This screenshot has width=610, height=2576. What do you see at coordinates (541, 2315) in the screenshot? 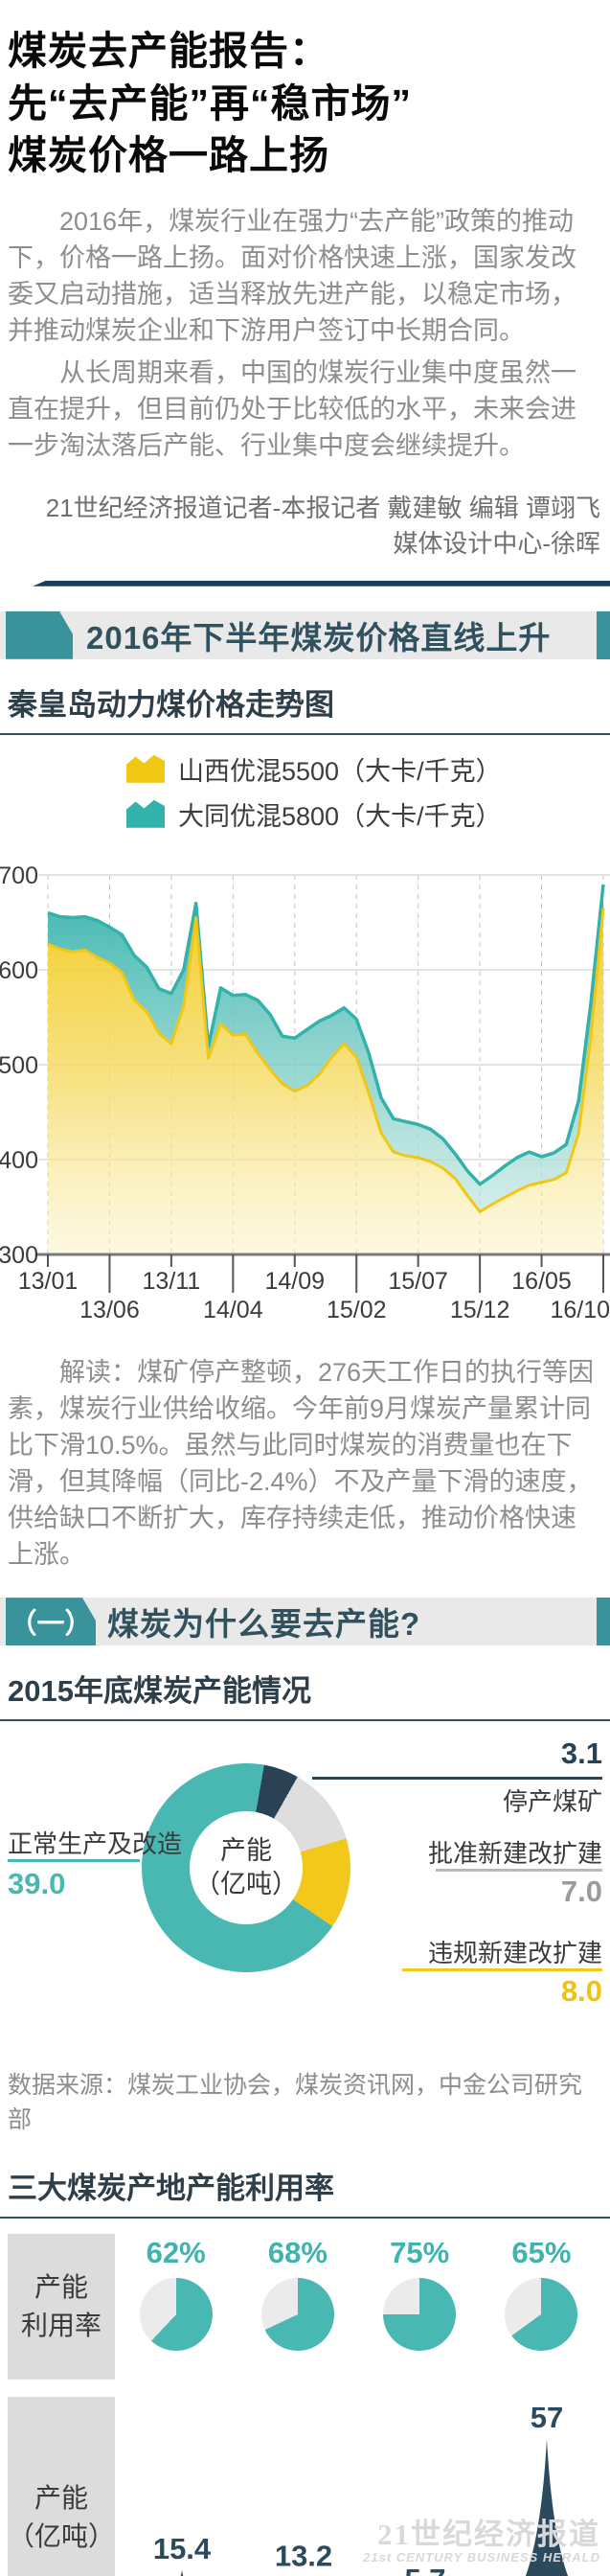
I see `pie-national` at bounding box center [541, 2315].